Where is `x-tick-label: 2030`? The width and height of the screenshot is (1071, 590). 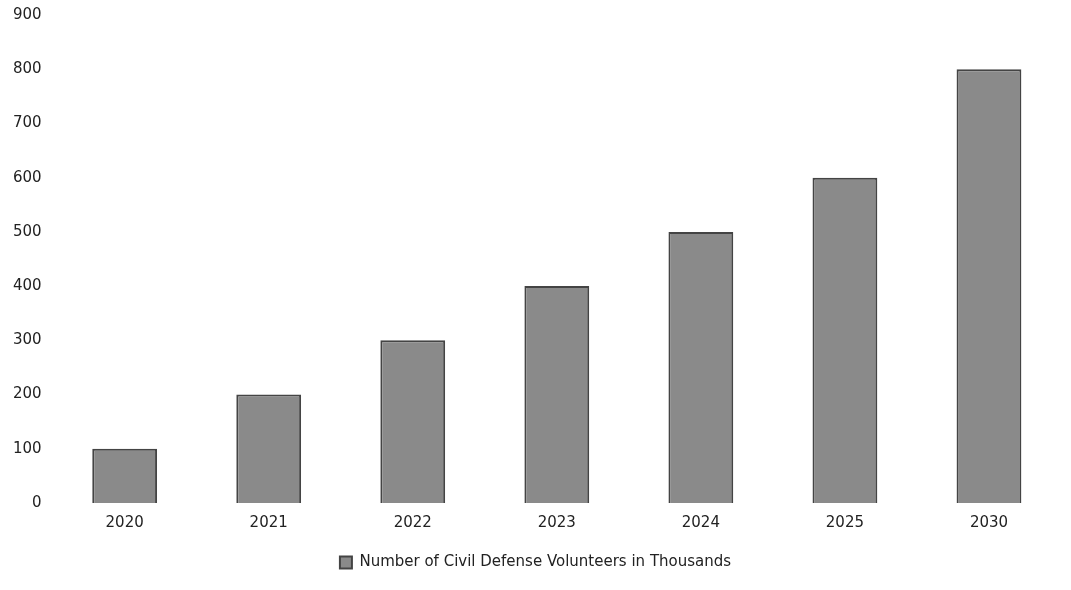 x-tick-label: 2030 is located at coordinates (989, 521).